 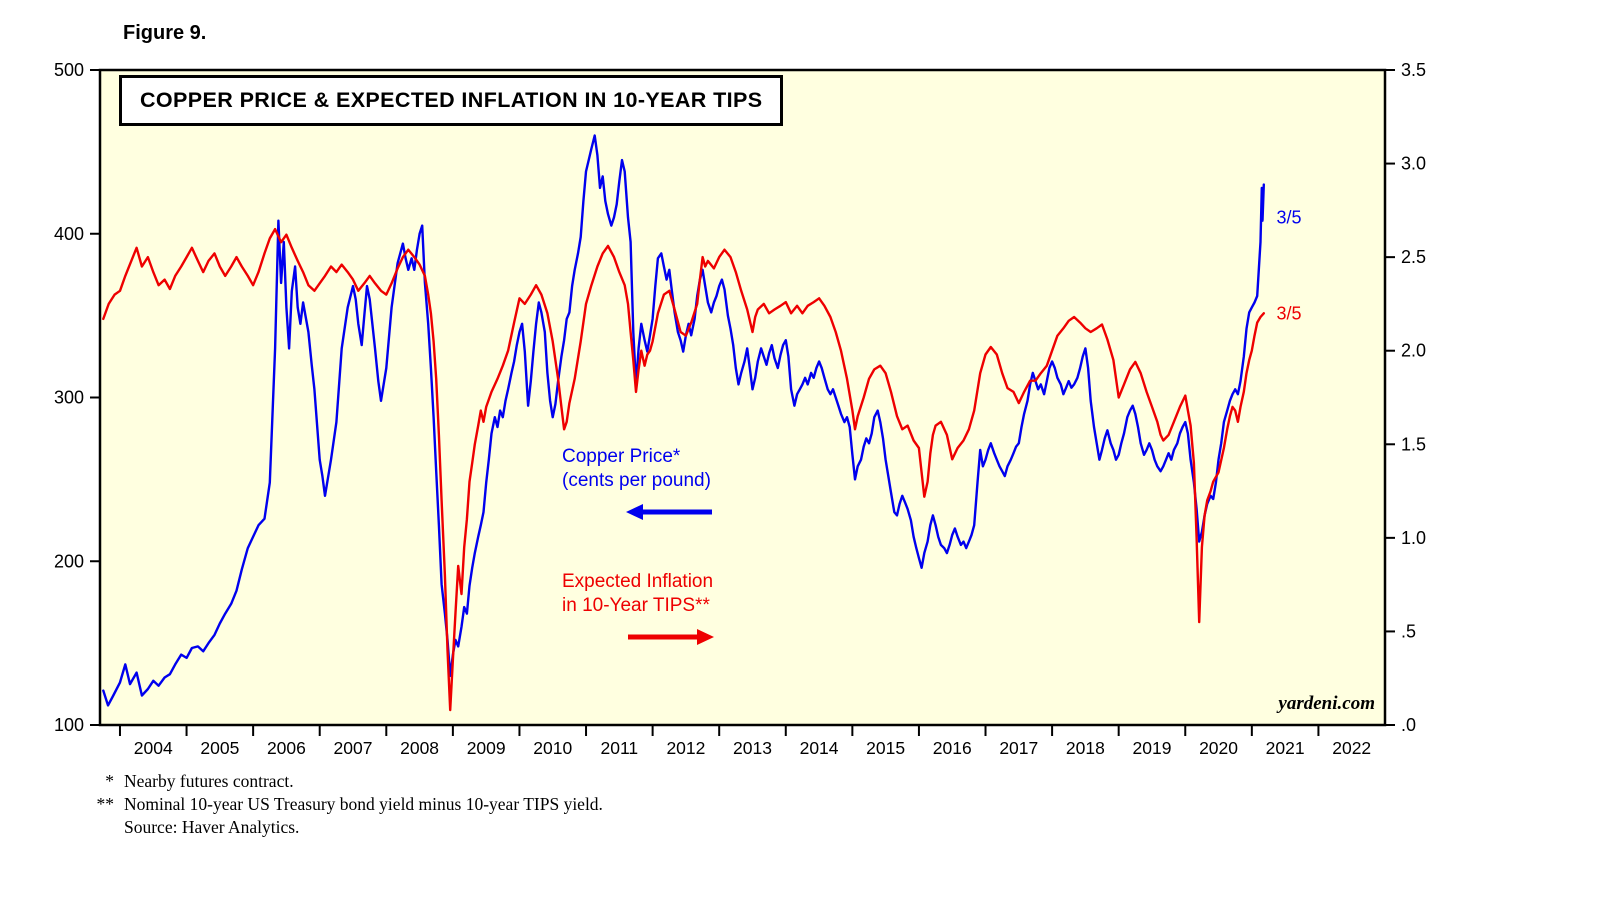 I want to click on x-axis-year-label: 2009, so click(x=486, y=748).